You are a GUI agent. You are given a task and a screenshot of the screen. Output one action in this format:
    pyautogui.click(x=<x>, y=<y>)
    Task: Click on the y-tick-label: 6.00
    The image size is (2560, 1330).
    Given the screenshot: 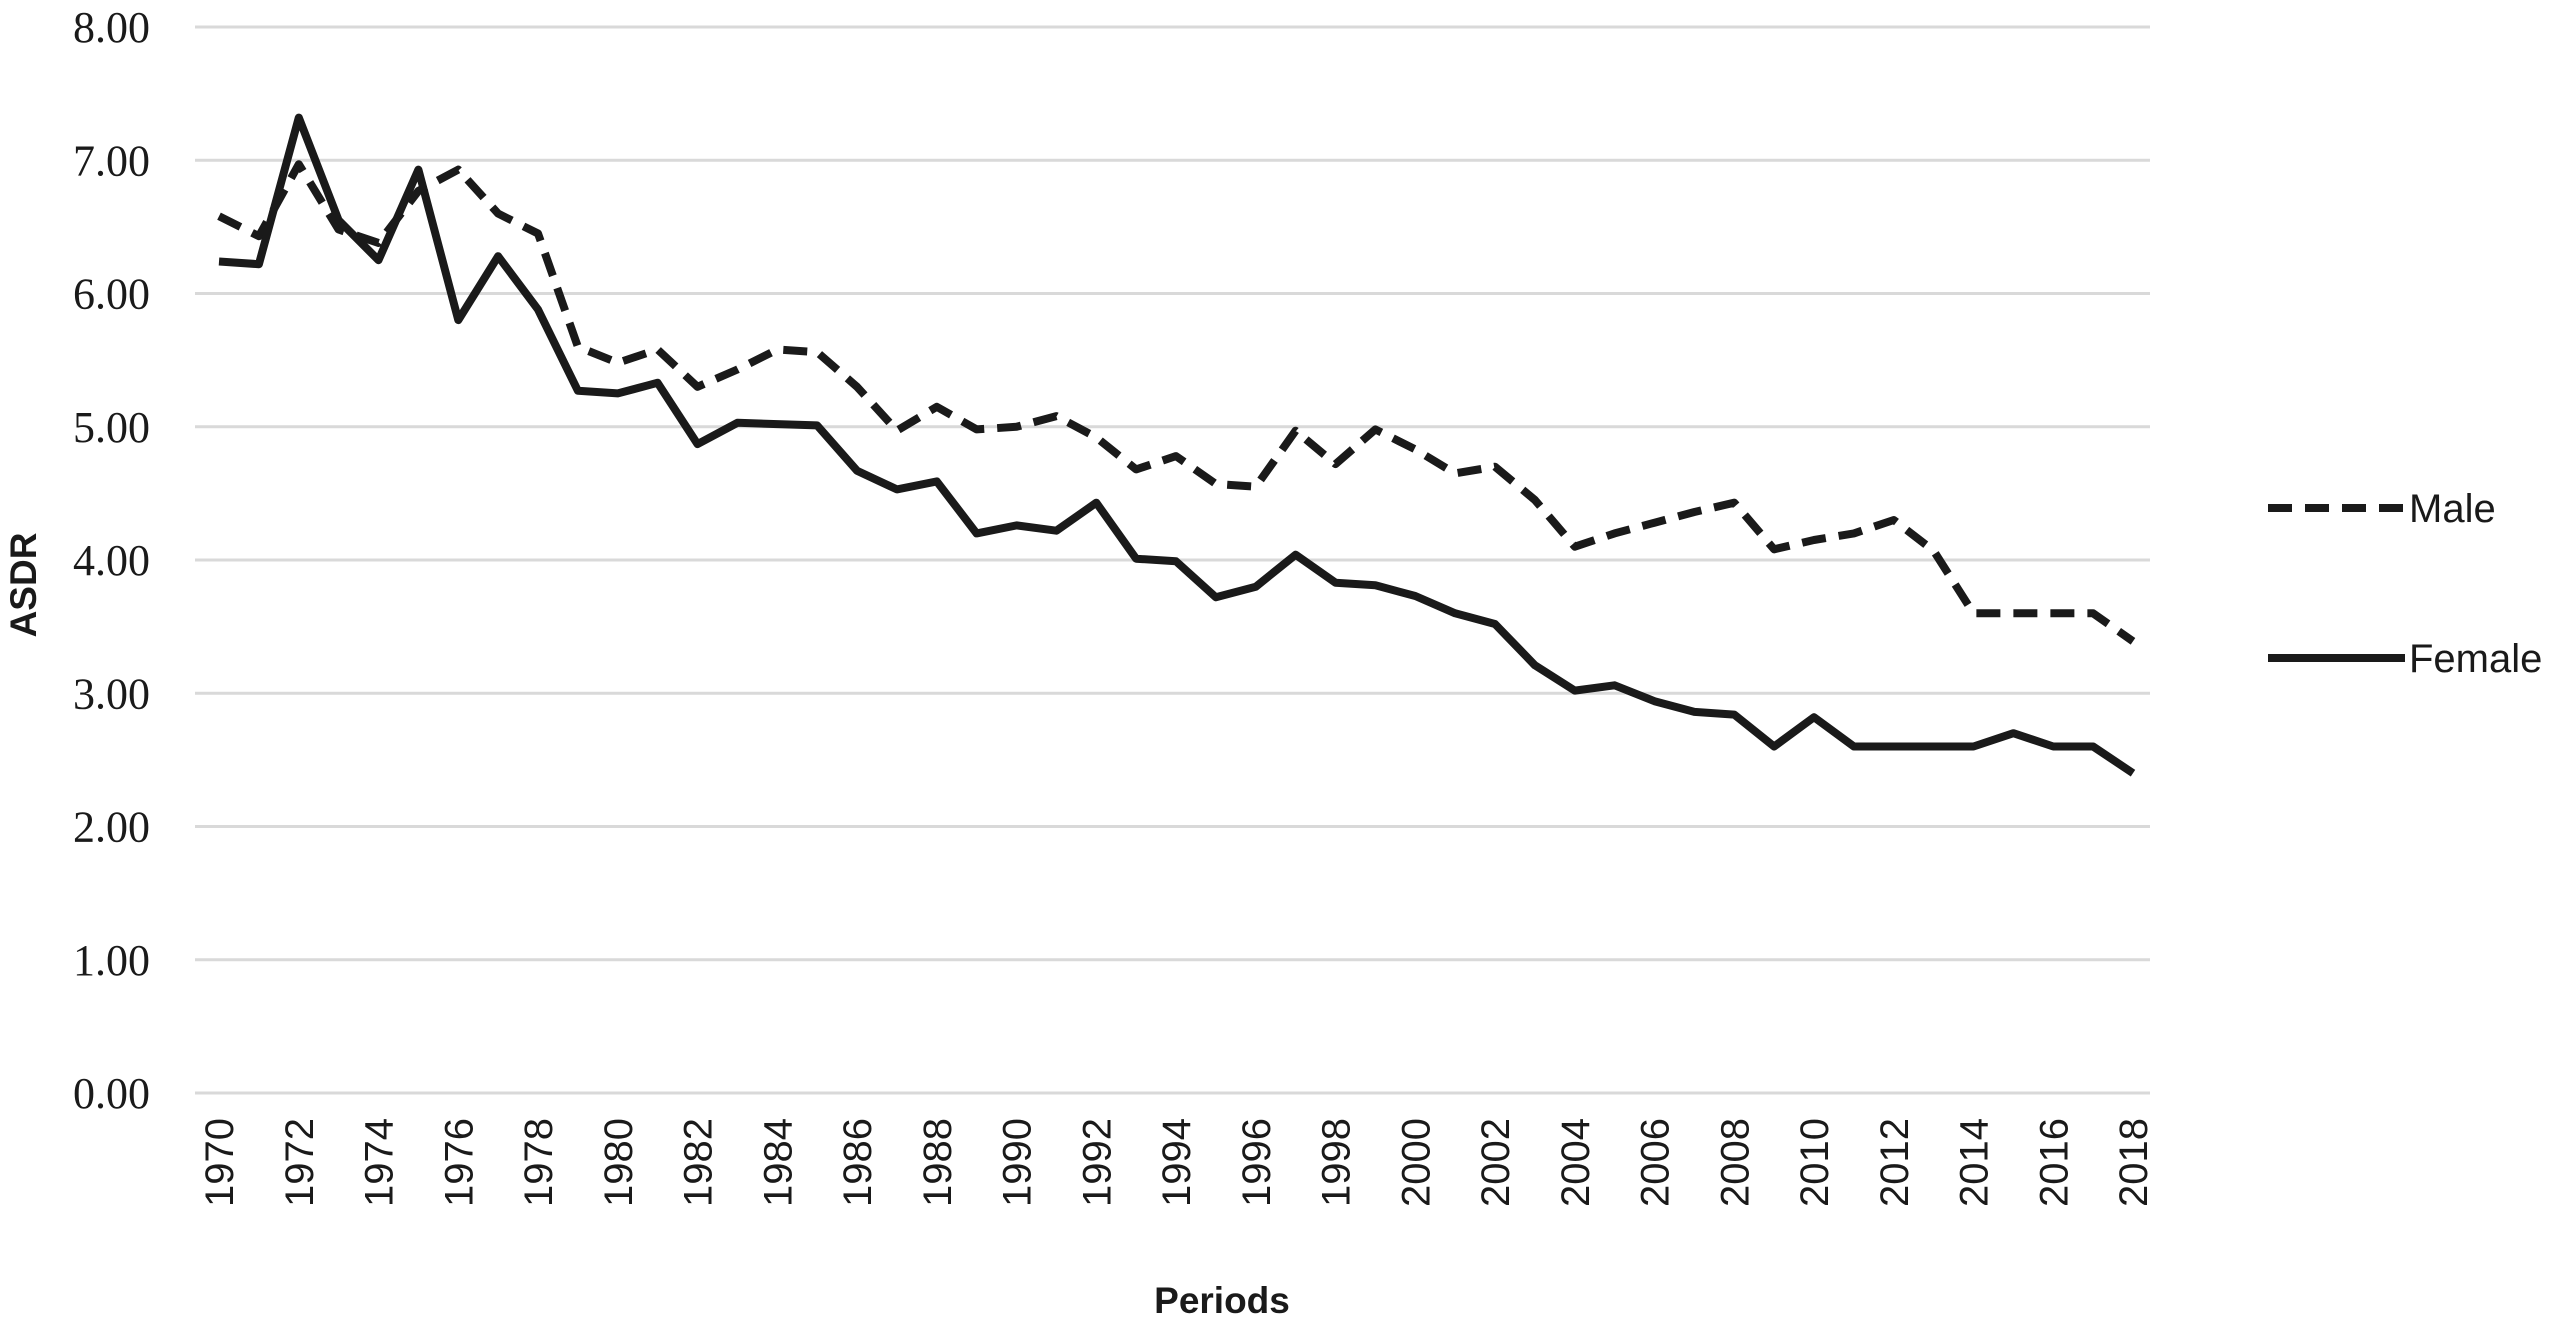 What is the action you would take?
    pyautogui.click(x=111, y=294)
    